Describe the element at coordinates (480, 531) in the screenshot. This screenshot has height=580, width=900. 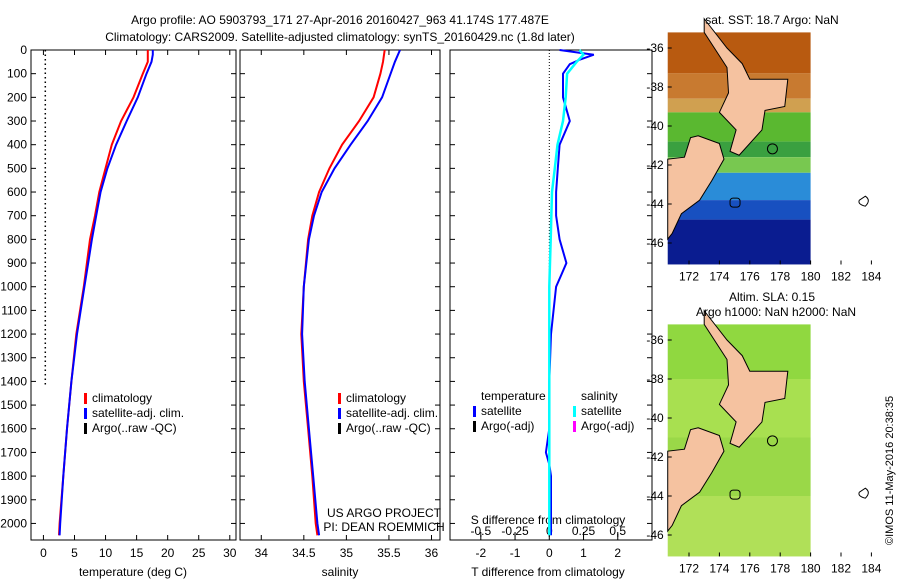
I see `sdiff-tick-label: -0.5` at that location.